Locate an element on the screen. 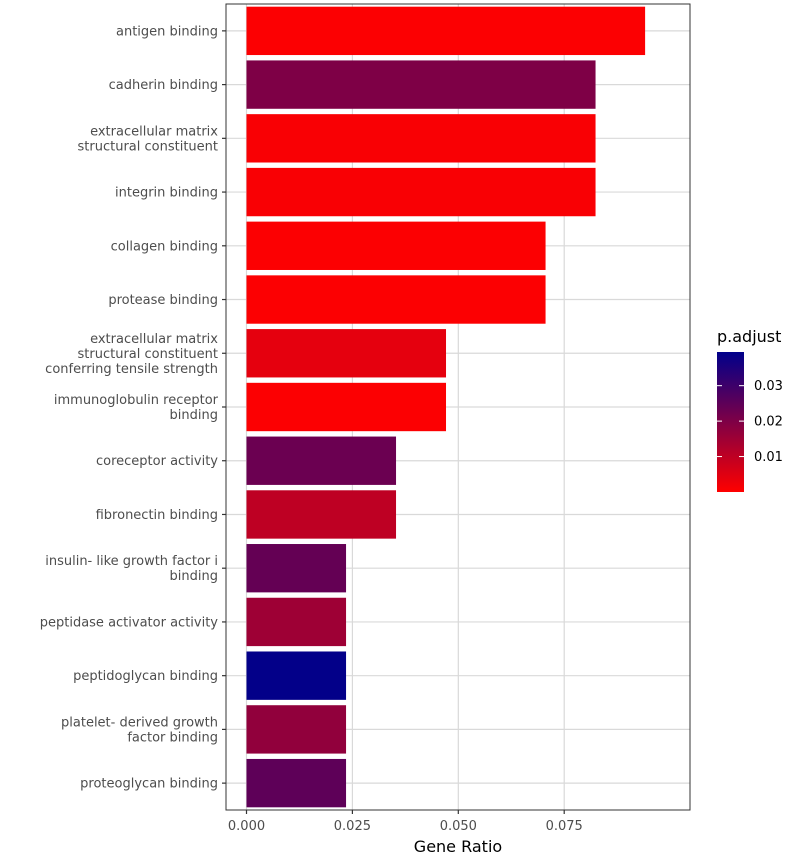 This screenshot has height=866, width=804. bar-platelet-derived-growth-factor-binding is located at coordinates (296, 729).